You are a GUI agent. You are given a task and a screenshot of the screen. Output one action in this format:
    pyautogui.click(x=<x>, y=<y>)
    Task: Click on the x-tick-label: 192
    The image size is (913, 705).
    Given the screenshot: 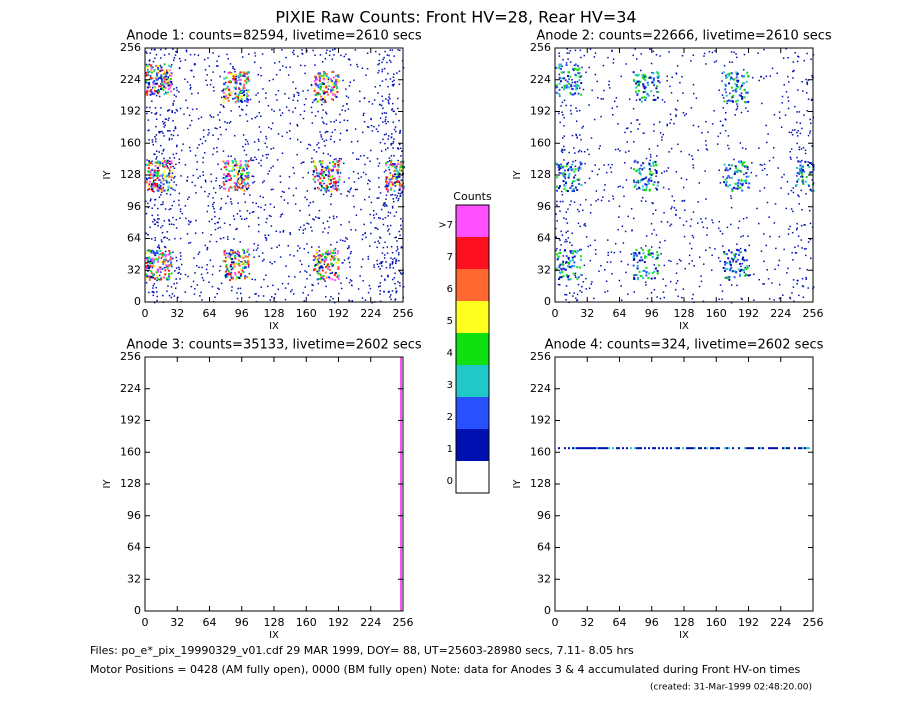 What is the action you would take?
    pyautogui.click(x=748, y=313)
    